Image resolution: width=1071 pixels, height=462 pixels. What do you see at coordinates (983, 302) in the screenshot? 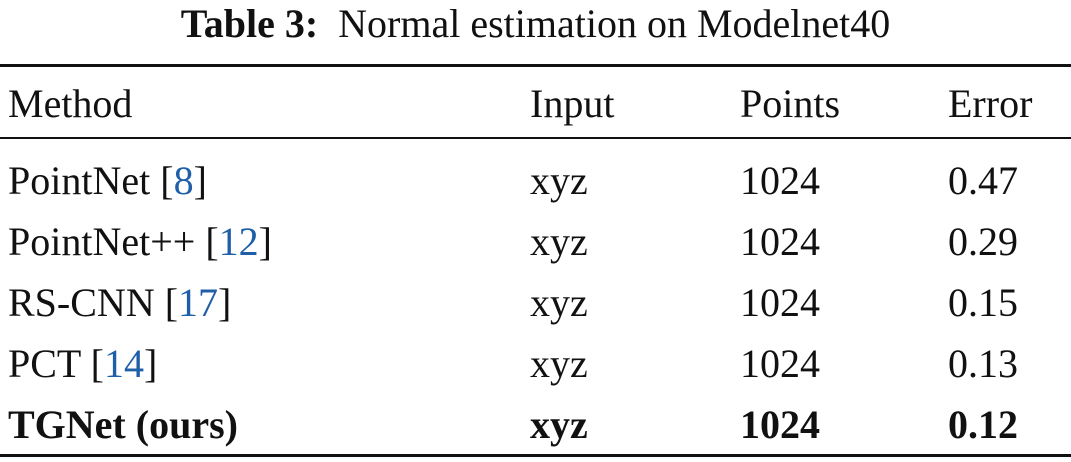
I see `error-cell: 0.15` at bounding box center [983, 302].